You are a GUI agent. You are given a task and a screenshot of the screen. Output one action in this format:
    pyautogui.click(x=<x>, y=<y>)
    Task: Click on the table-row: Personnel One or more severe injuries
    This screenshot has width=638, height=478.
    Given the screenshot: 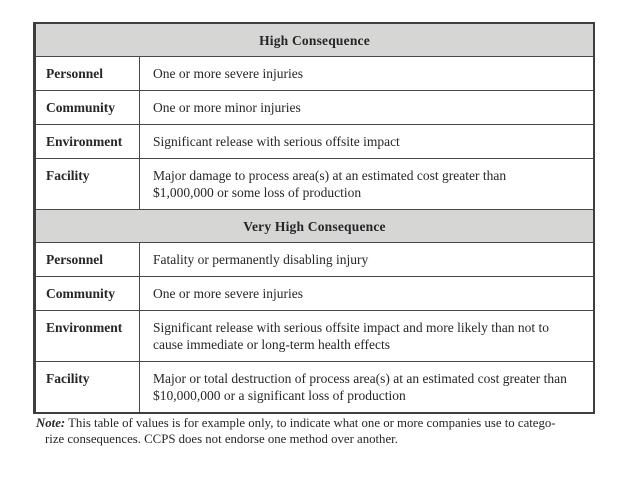 What is the action you would take?
    pyautogui.click(x=314, y=73)
    